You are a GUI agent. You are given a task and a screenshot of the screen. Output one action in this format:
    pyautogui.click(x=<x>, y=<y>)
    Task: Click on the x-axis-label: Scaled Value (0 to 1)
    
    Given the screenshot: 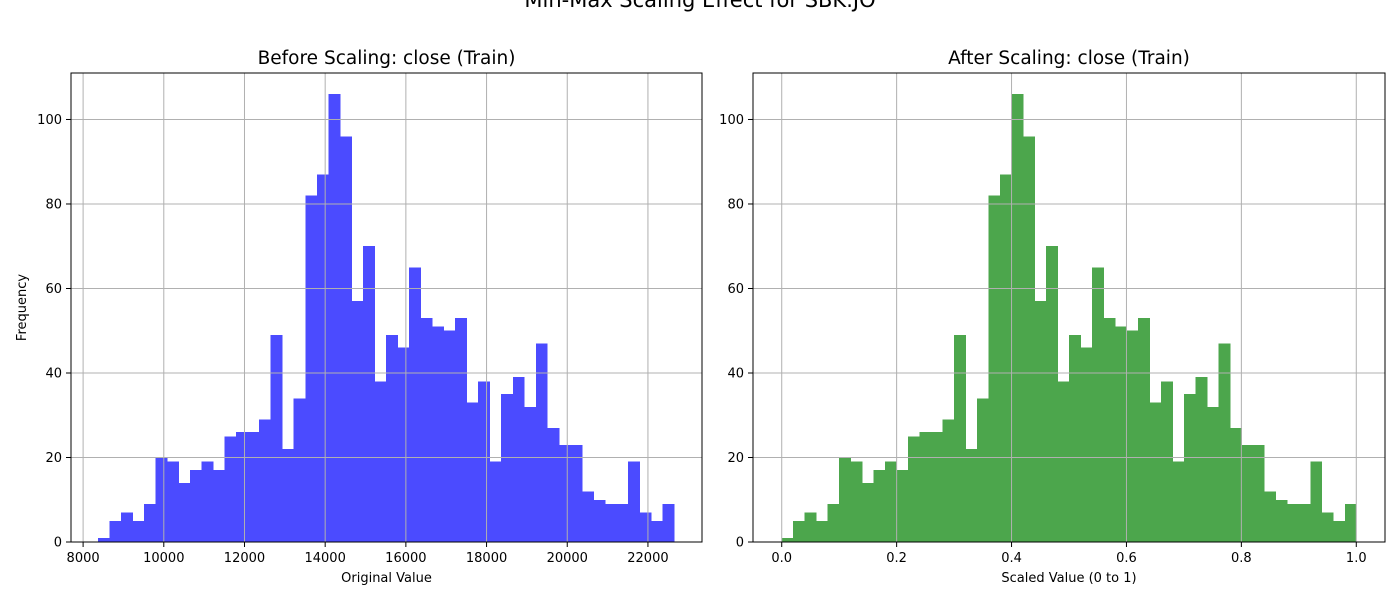 What is the action you would take?
    pyautogui.click(x=1068, y=578)
    